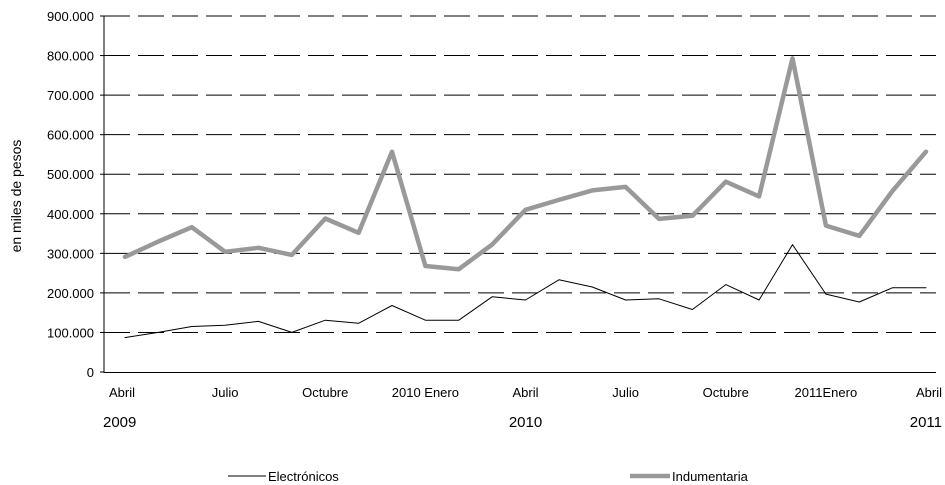  Describe the element at coordinates (525, 422) in the screenshot. I see `year-label: 2010` at that location.